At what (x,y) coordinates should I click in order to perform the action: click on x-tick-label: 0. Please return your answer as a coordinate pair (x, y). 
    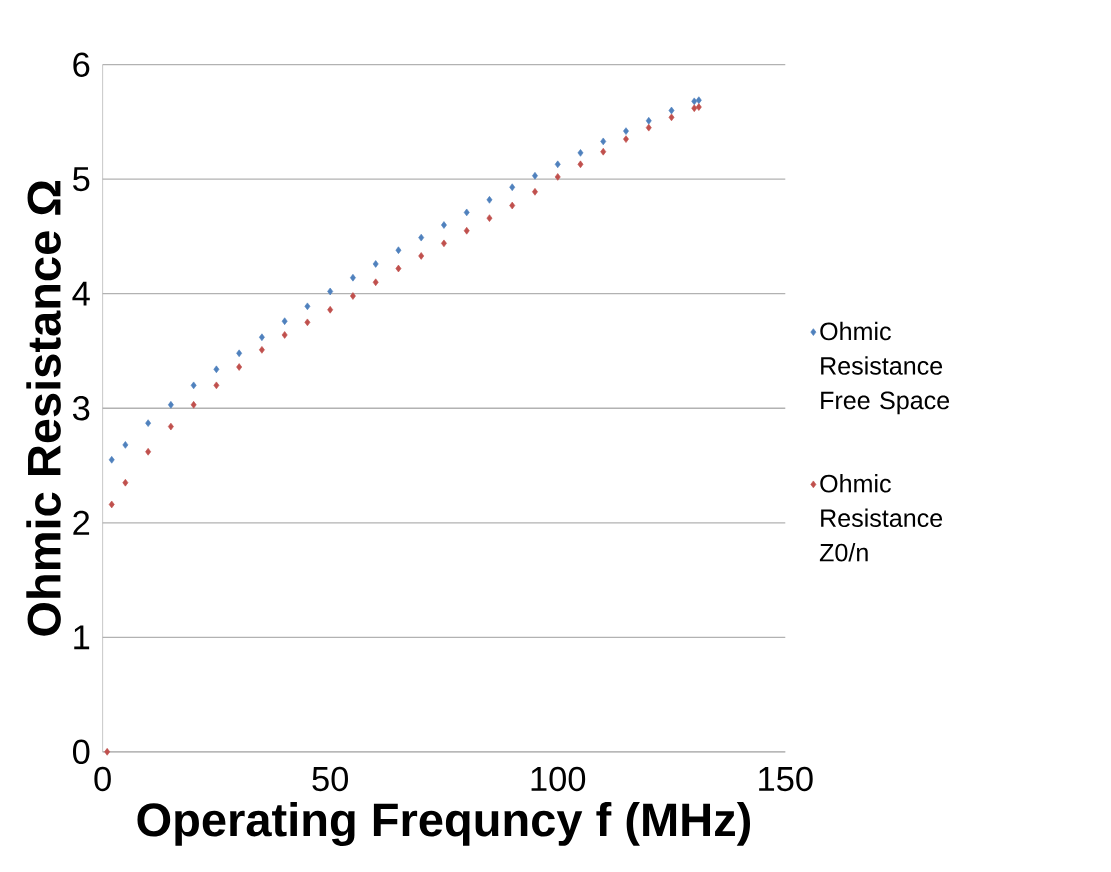
    Looking at the image, I should click on (102, 779).